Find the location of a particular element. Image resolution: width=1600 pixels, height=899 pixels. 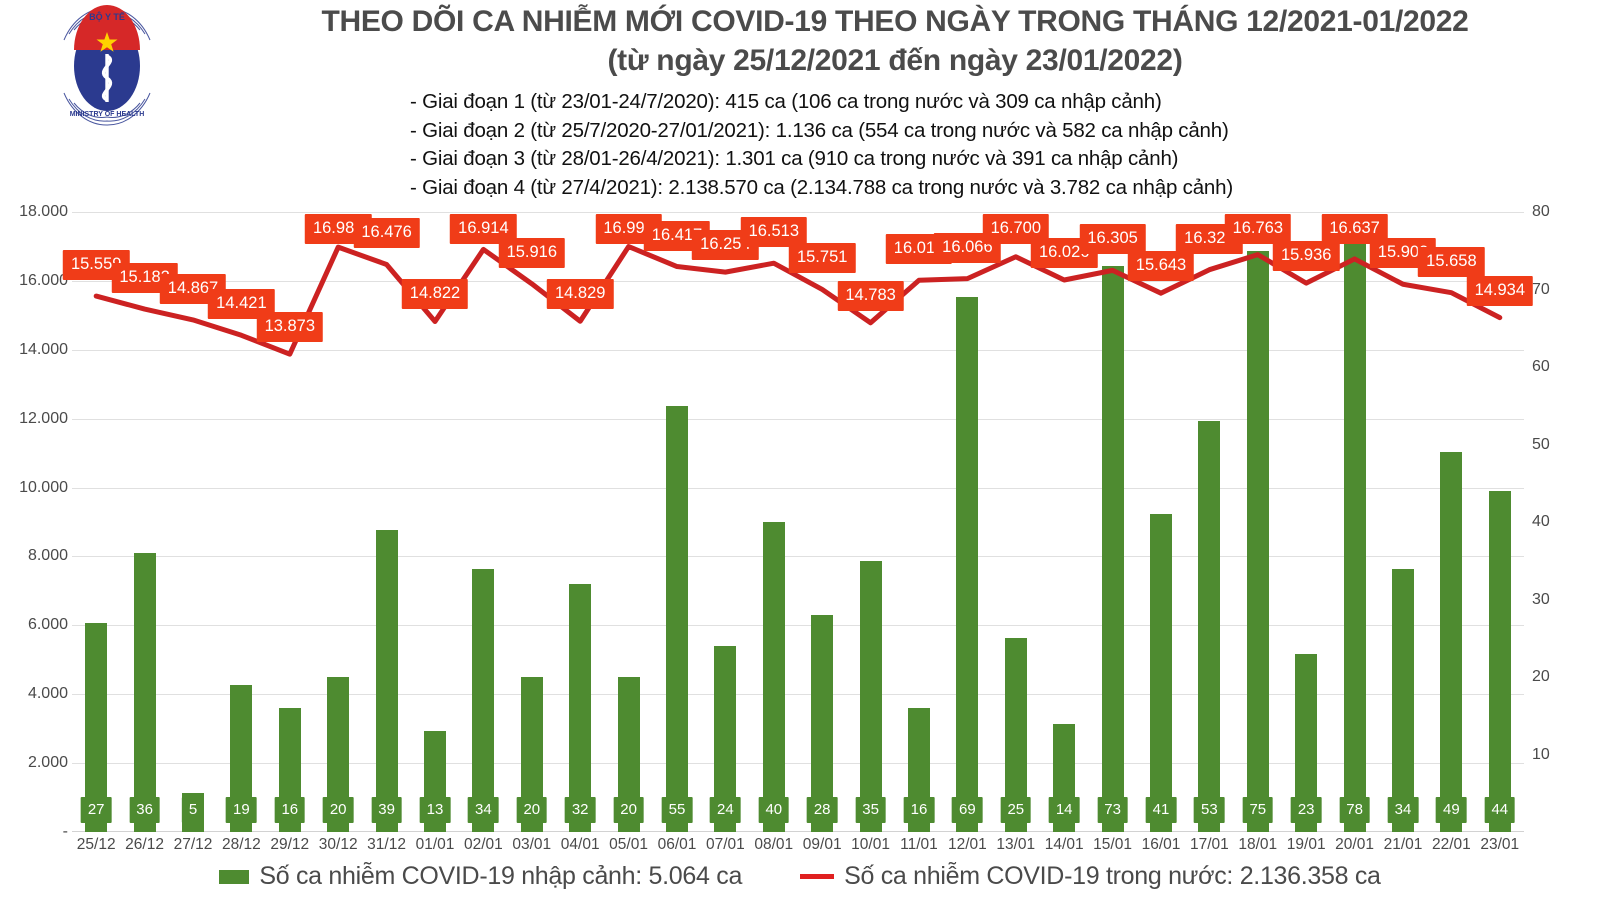

x-axis-date-label: 02/01 is located at coordinates (483, 844).